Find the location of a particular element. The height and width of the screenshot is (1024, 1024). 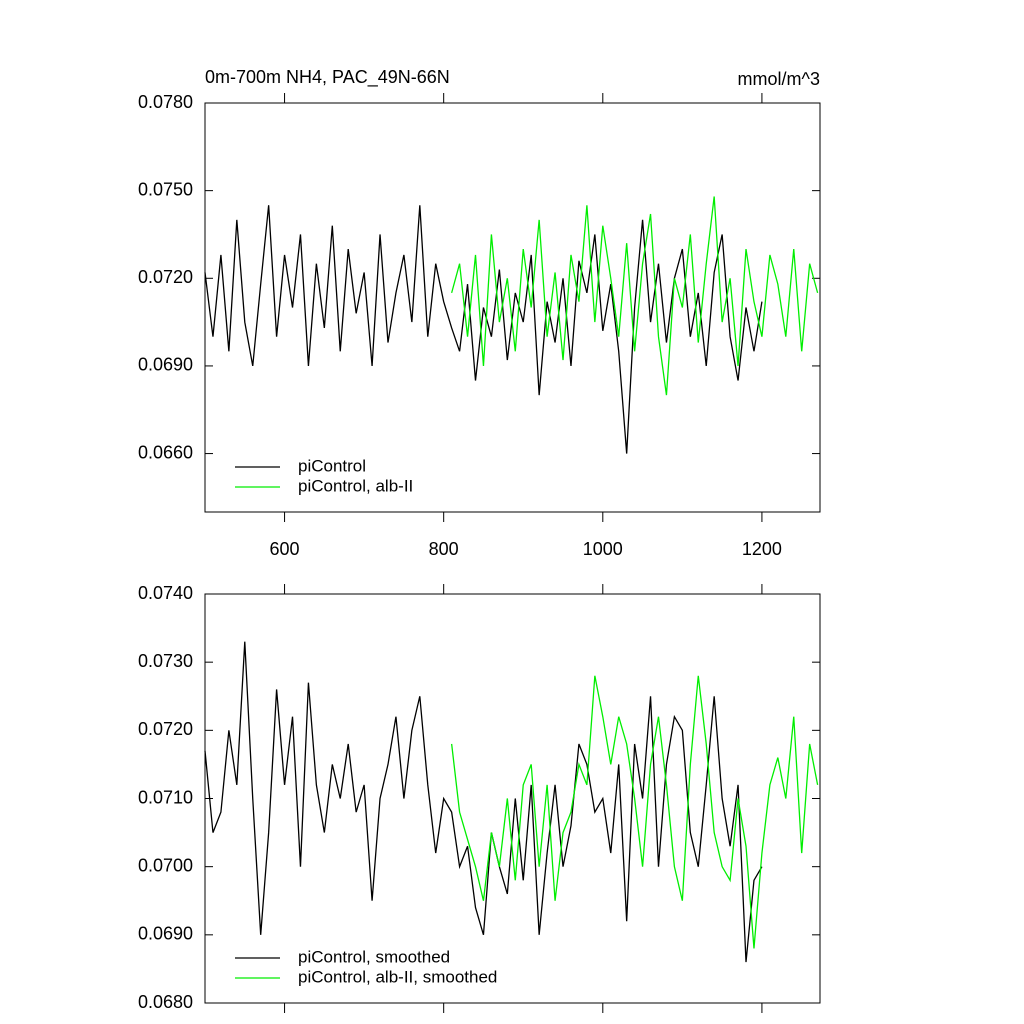

x-tick-label: 600 is located at coordinates (285, 549).